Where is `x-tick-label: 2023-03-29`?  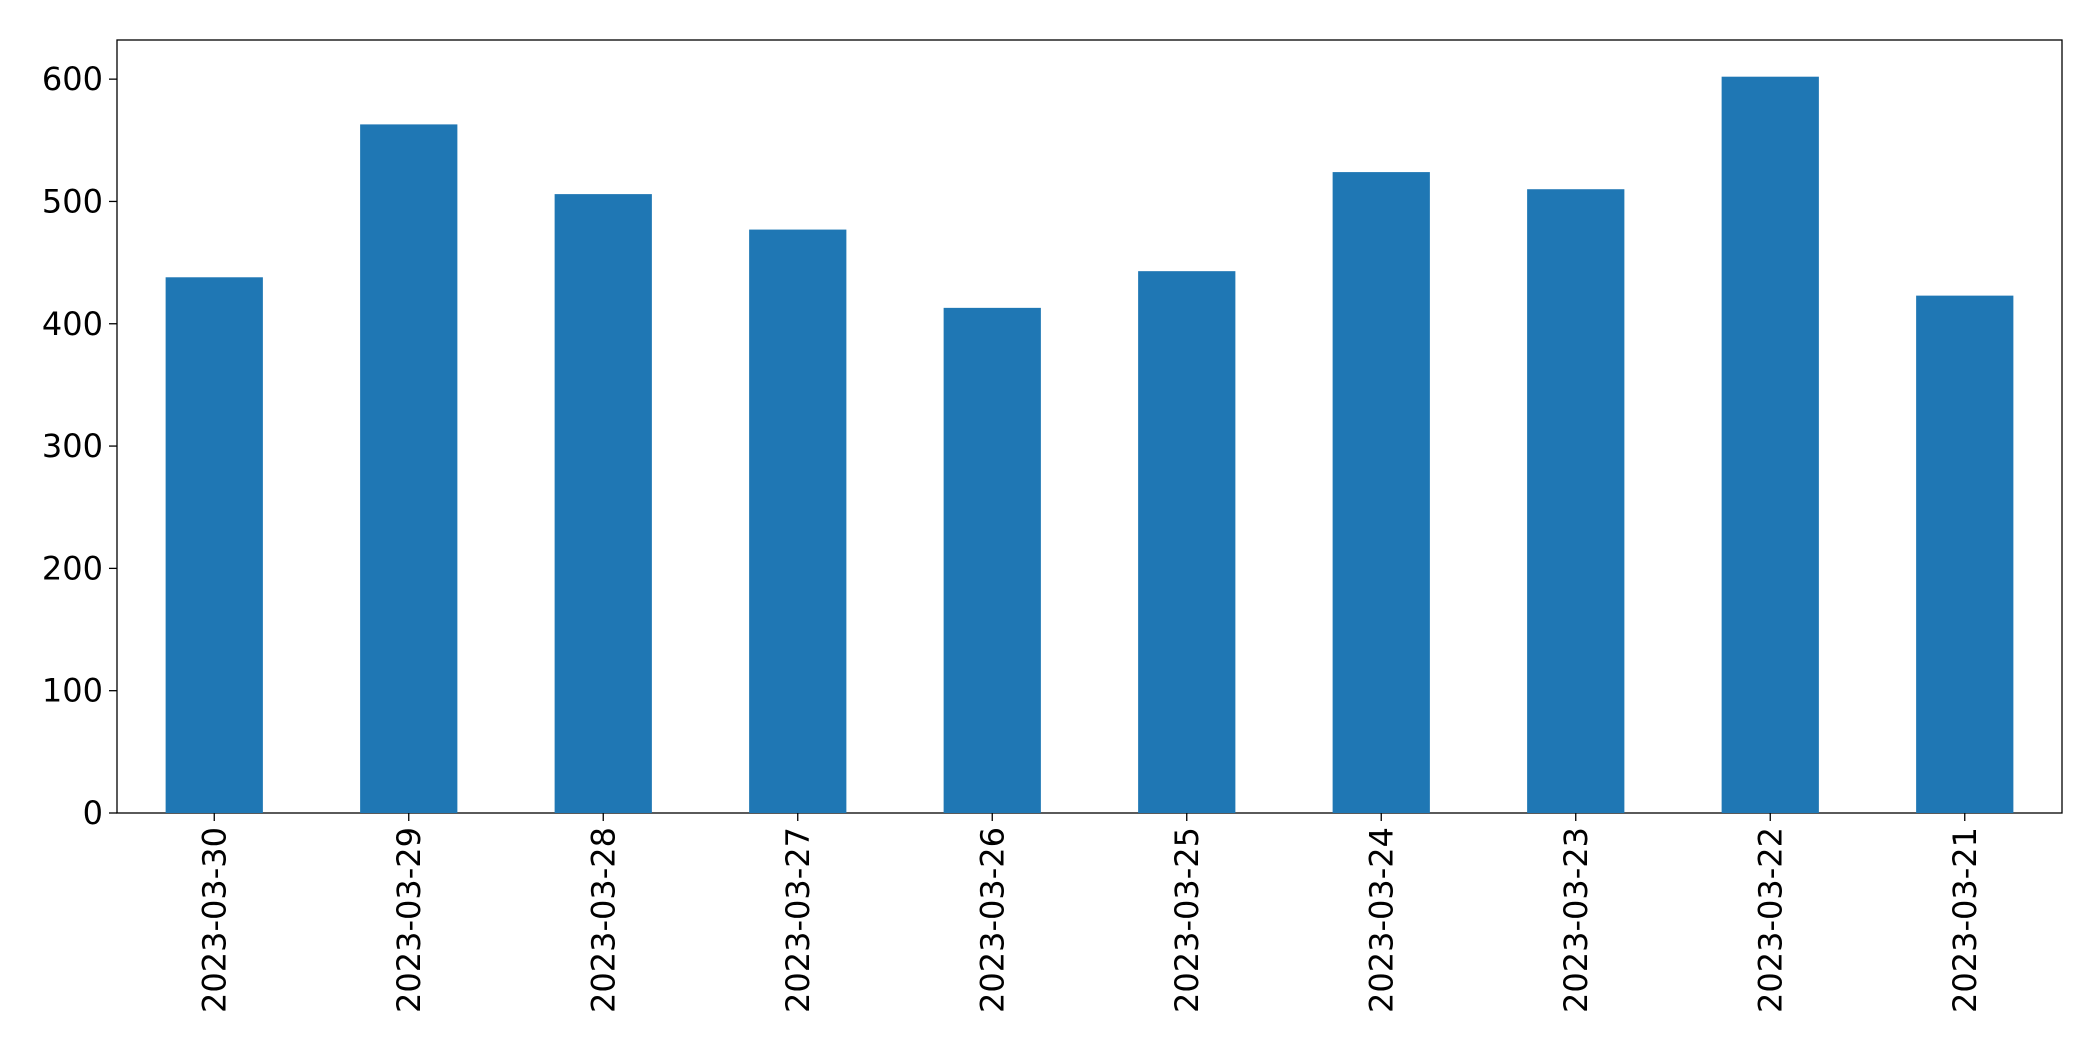
x-tick-label: 2023-03-29 is located at coordinates (409, 920).